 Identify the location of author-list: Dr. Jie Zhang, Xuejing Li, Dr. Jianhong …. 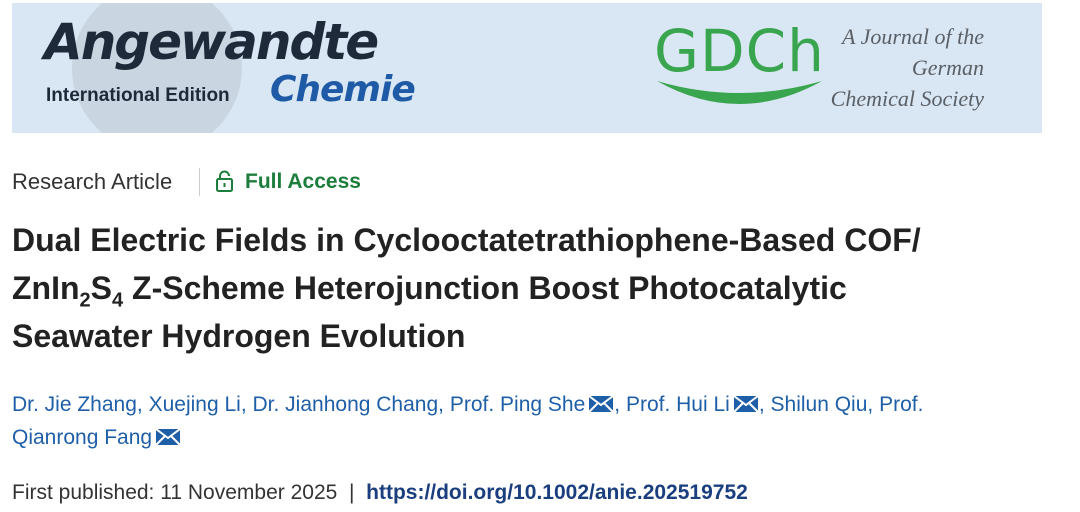
(512, 421).